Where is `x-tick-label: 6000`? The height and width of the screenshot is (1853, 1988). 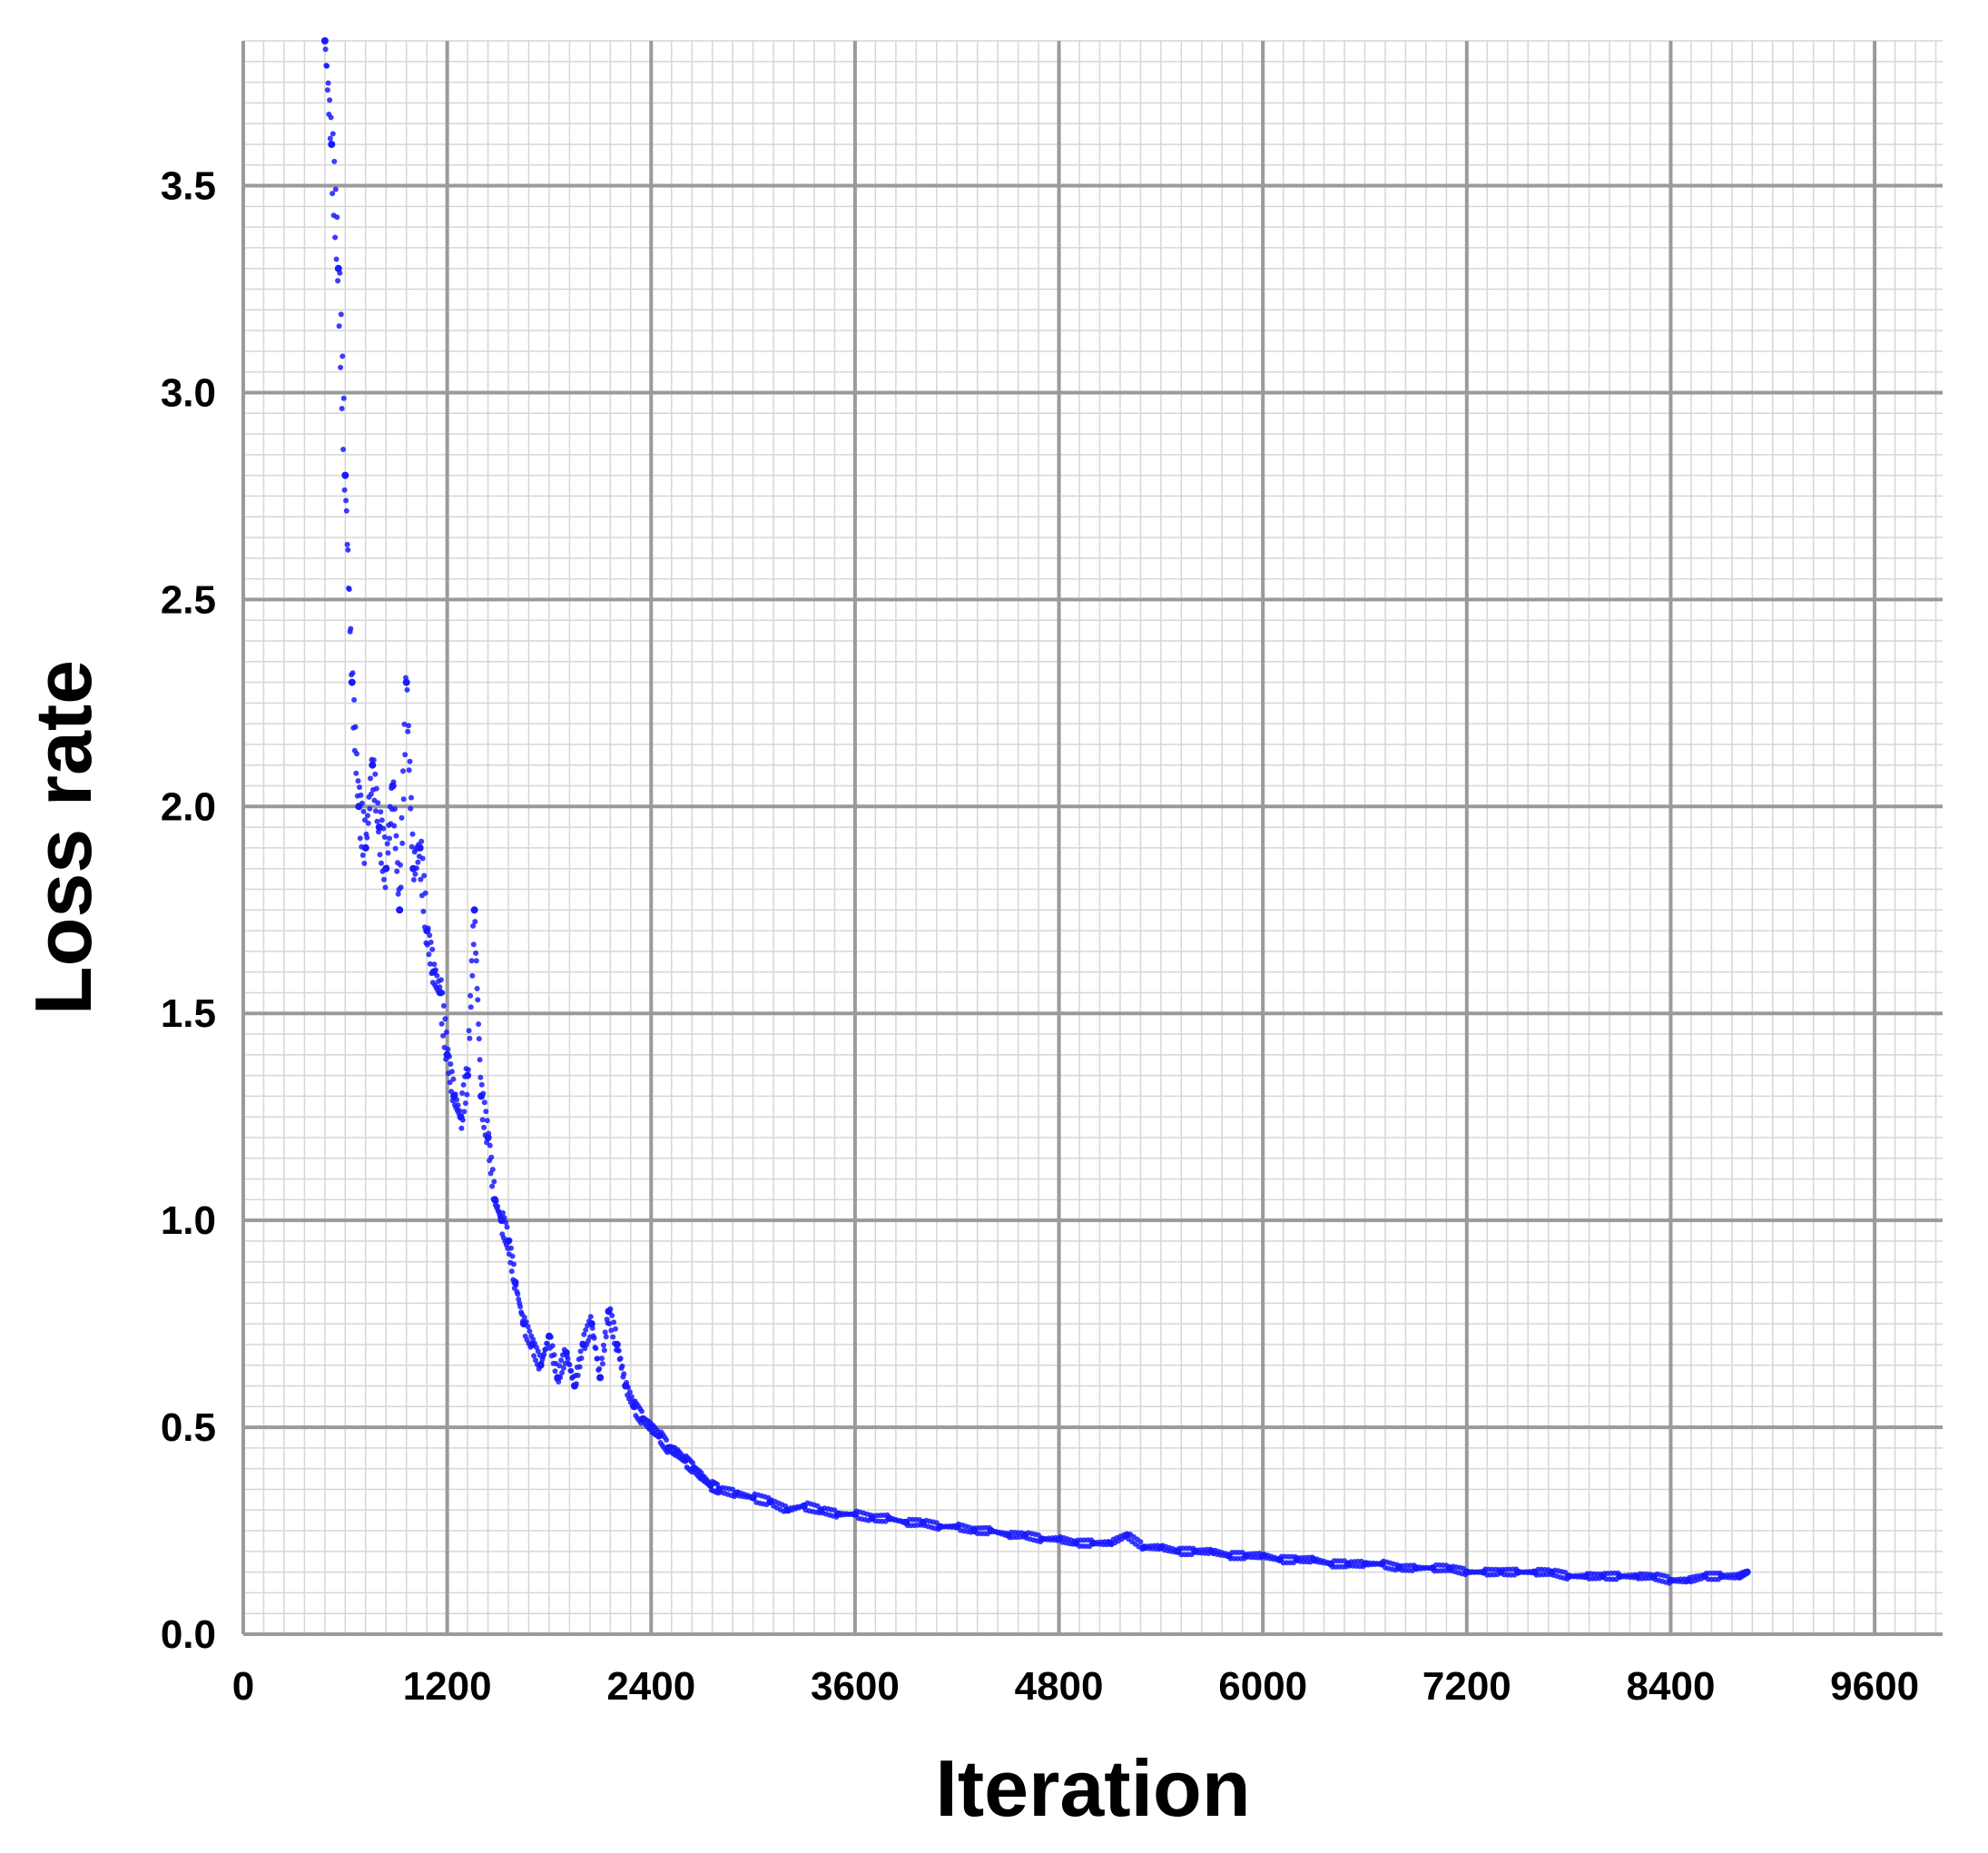
x-tick-label: 6000 is located at coordinates (1262, 1687).